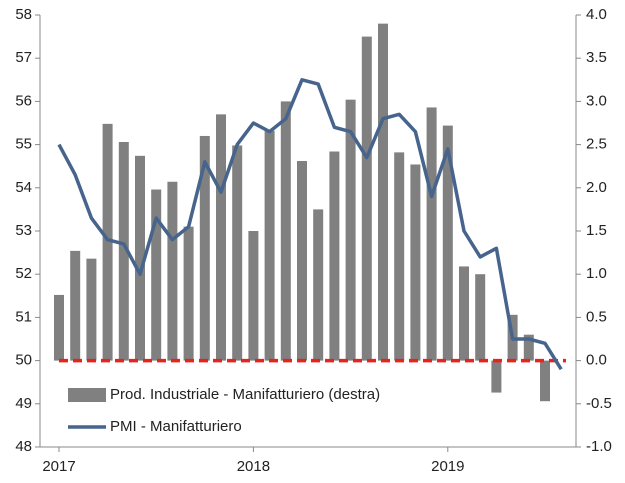  I want to click on y2-tick-label: -1.0, so click(599, 446).